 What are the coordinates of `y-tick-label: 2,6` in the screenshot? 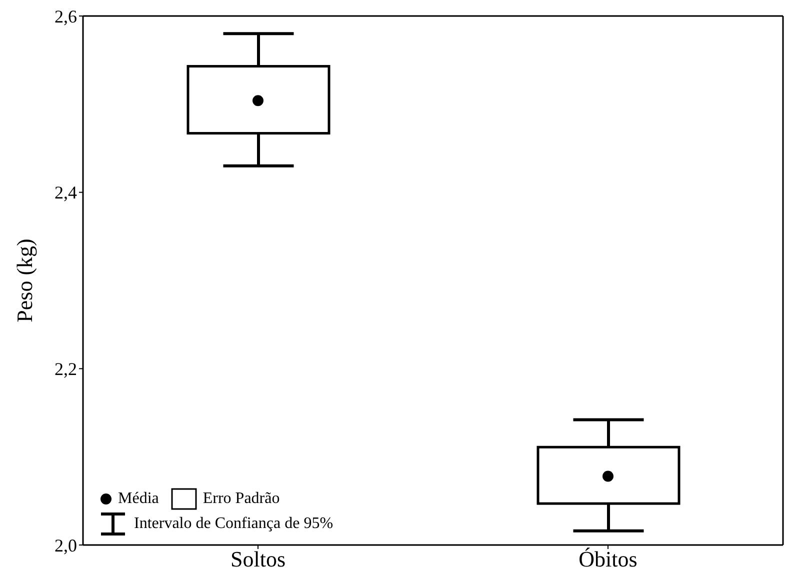 It's located at (65, 16).